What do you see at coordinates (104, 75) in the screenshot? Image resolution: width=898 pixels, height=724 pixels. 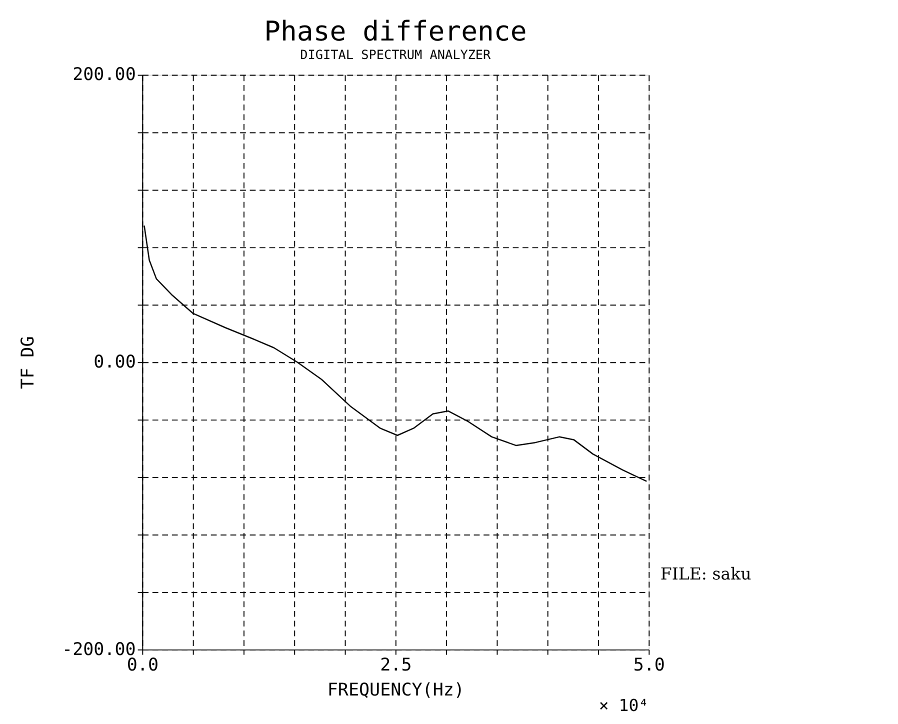 I see `y-tick-label: 200.00` at bounding box center [104, 75].